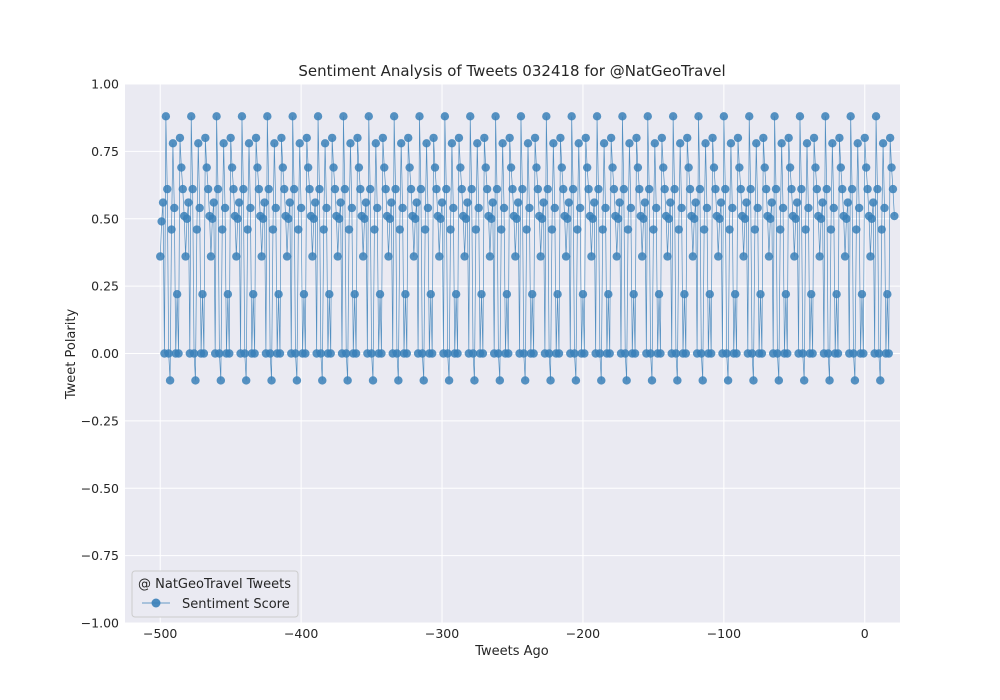 The height and width of the screenshot is (700, 1000). What do you see at coordinates (105, 84) in the screenshot?
I see `y-tick-label: 1.00` at bounding box center [105, 84].